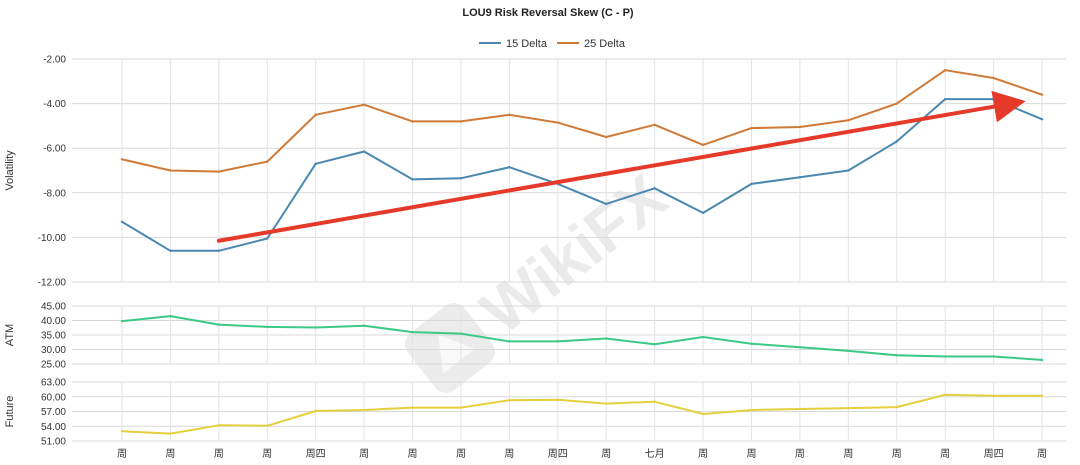 This screenshot has height=465, width=1080. Describe the element at coordinates (52, 283) in the screenshot. I see `y-tick-label: -12.00` at that location.